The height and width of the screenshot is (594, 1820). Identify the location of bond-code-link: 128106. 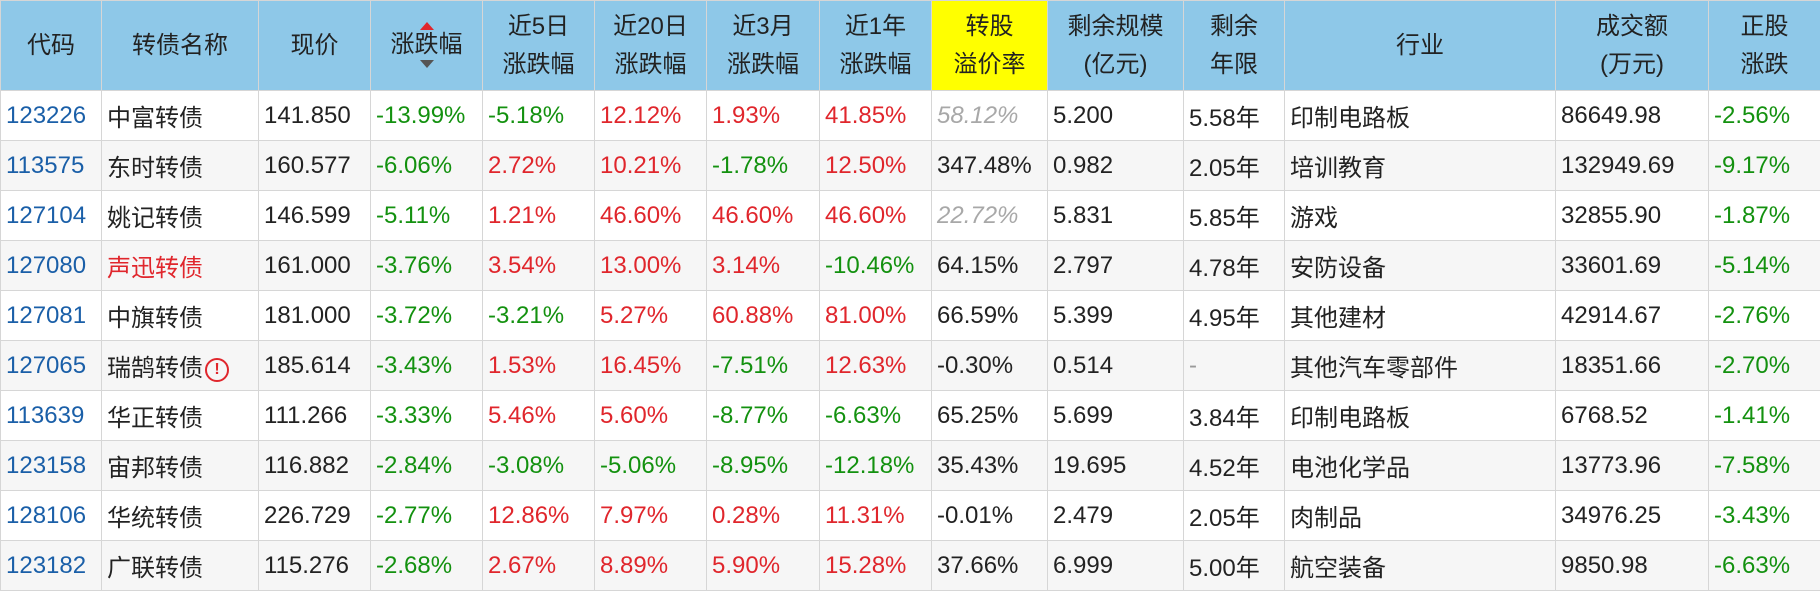
(51, 515).